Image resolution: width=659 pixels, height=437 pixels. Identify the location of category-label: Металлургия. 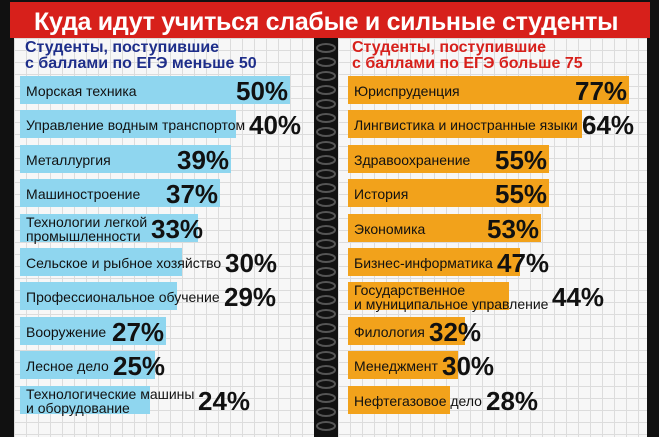
(68, 160).